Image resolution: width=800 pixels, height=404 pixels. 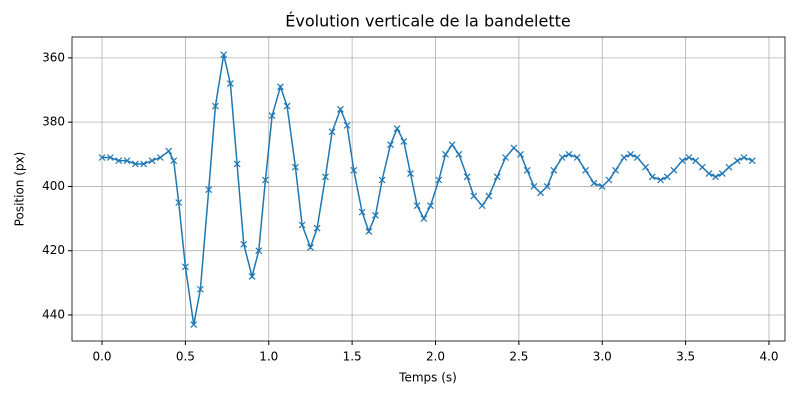 What do you see at coordinates (427, 21) in the screenshot?
I see `chart-title: Évolution verticale de la bandelette` at bounding box center [427, 21].